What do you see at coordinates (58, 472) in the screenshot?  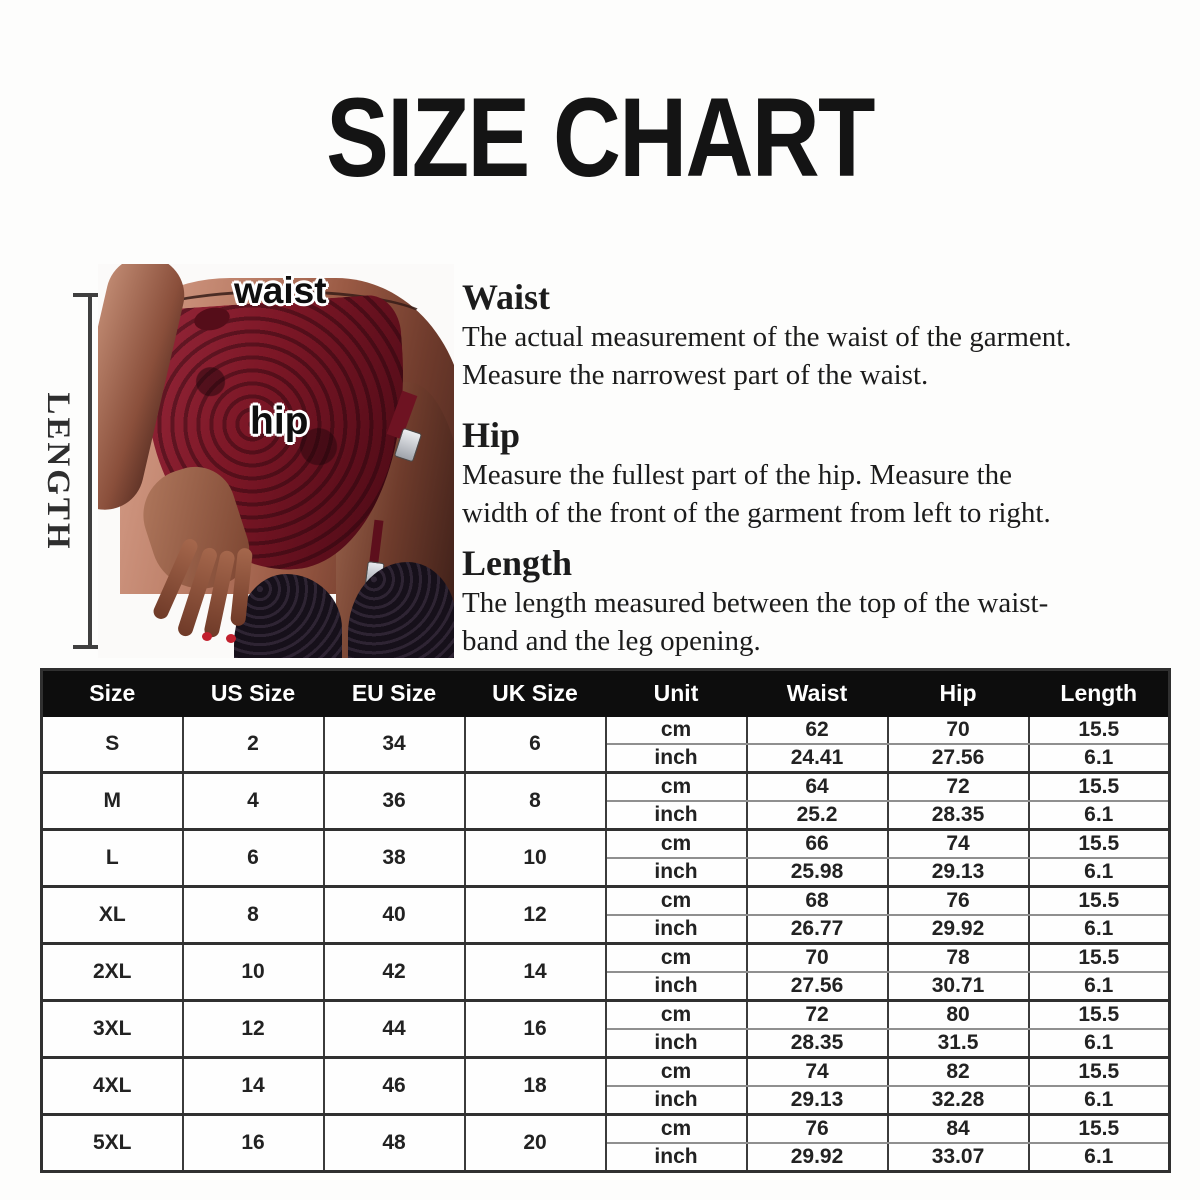 I see `length-axis-label: LENGTH` at bounding box center [58, 472].